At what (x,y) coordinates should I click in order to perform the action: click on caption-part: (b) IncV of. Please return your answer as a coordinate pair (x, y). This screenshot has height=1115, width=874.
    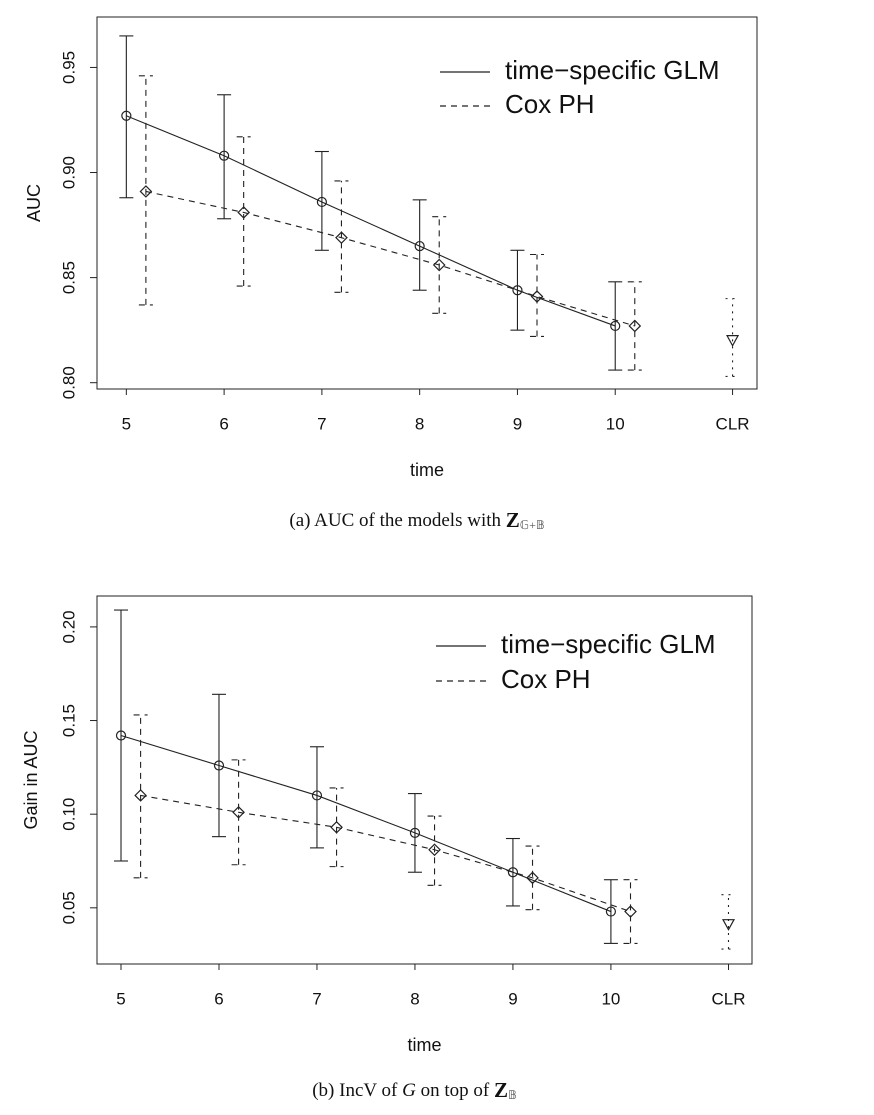
    Looking at the image, I should click on (357, 1090).